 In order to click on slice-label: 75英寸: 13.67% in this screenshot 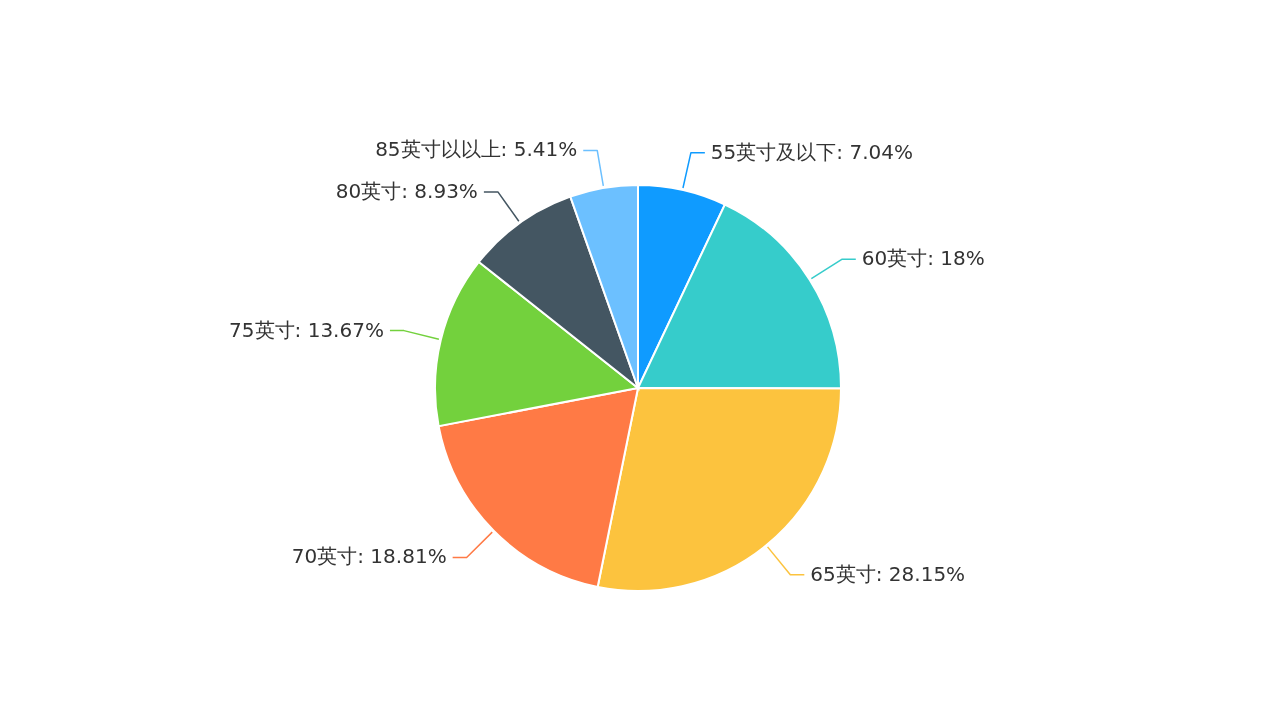, I will do `click(306, 329)`.